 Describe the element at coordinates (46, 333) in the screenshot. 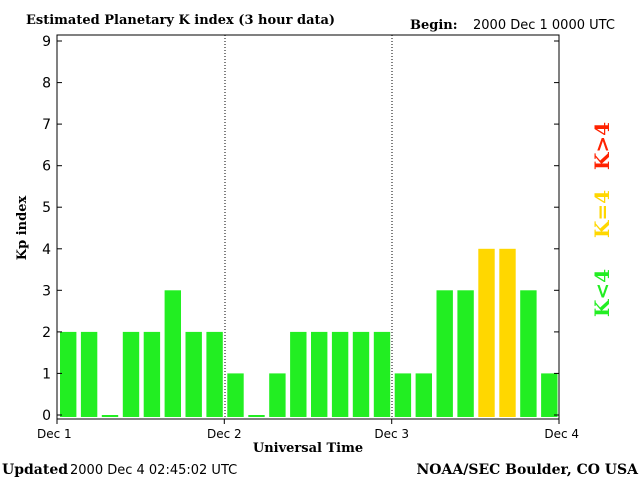

I see `y-tick-label: 2` at that location.